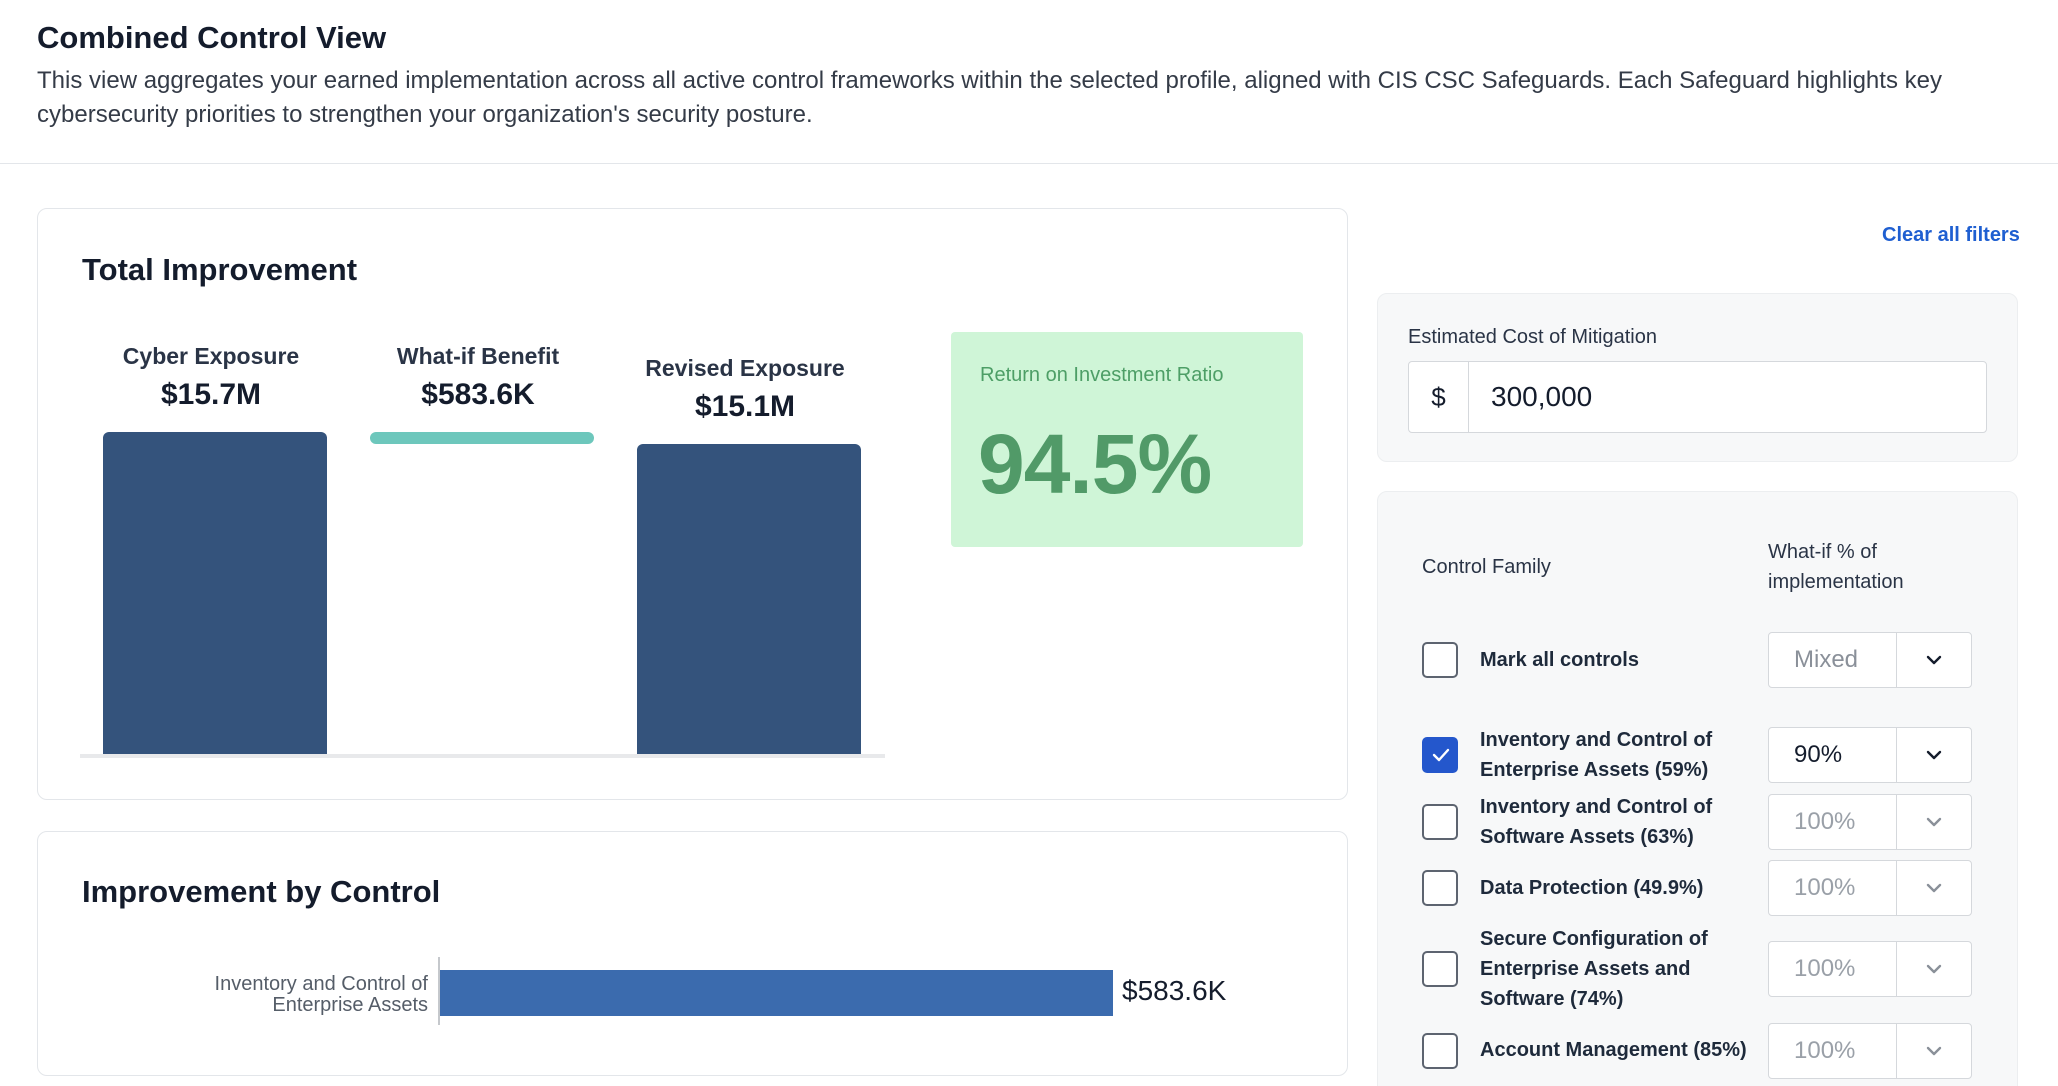  Describe the element at coordinates (1174, 990) in the screenshot. I see `hbar-value-label: $583.6K` at that location.